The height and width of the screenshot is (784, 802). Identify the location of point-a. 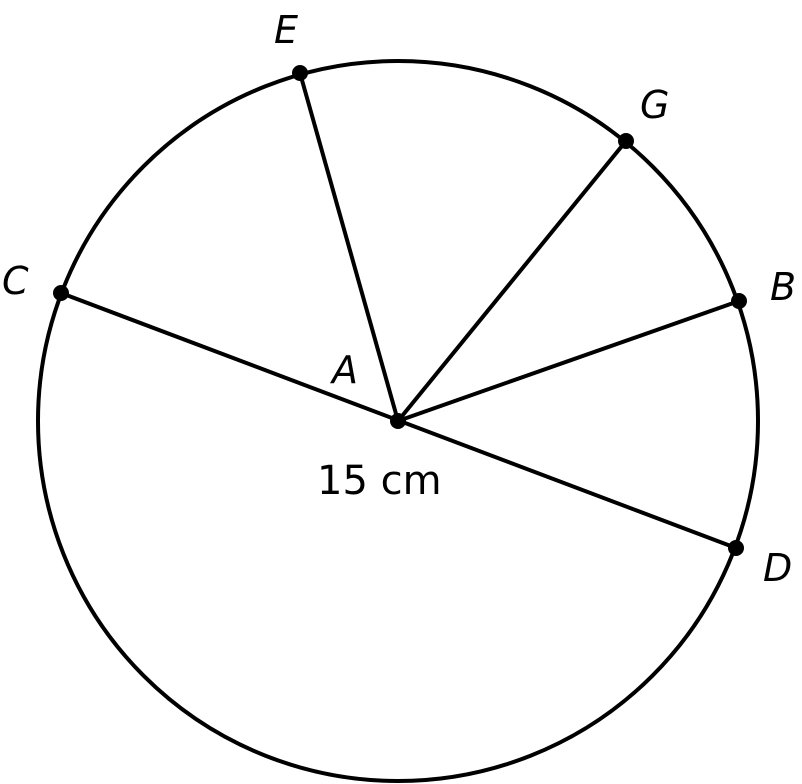
(398, 421).